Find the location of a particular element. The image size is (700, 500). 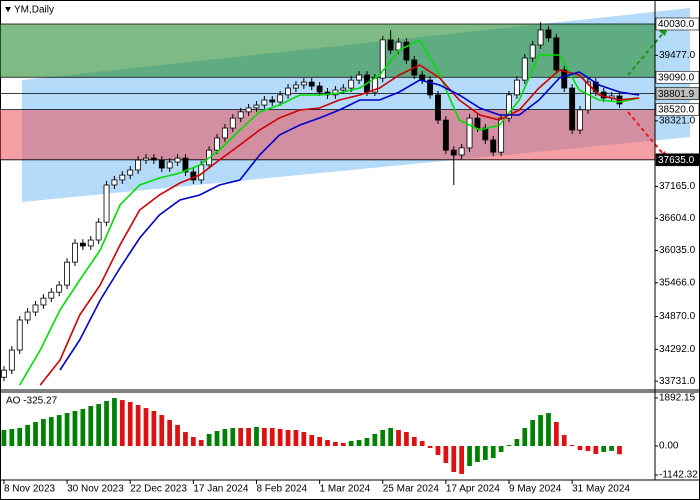

forecast-arrow-up is located at coordinates (646, 53).